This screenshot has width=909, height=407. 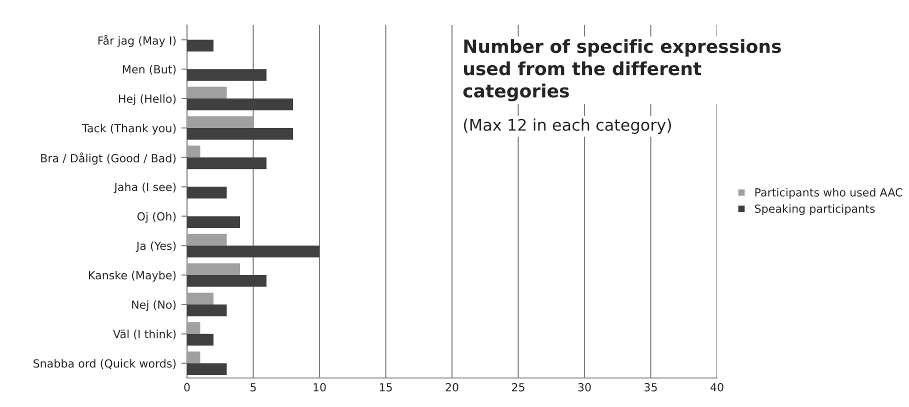 What do you see at coordinates (650, 387) in the screenshot?
I see `x-tick-label: 35` at bounding box center [650, 387].